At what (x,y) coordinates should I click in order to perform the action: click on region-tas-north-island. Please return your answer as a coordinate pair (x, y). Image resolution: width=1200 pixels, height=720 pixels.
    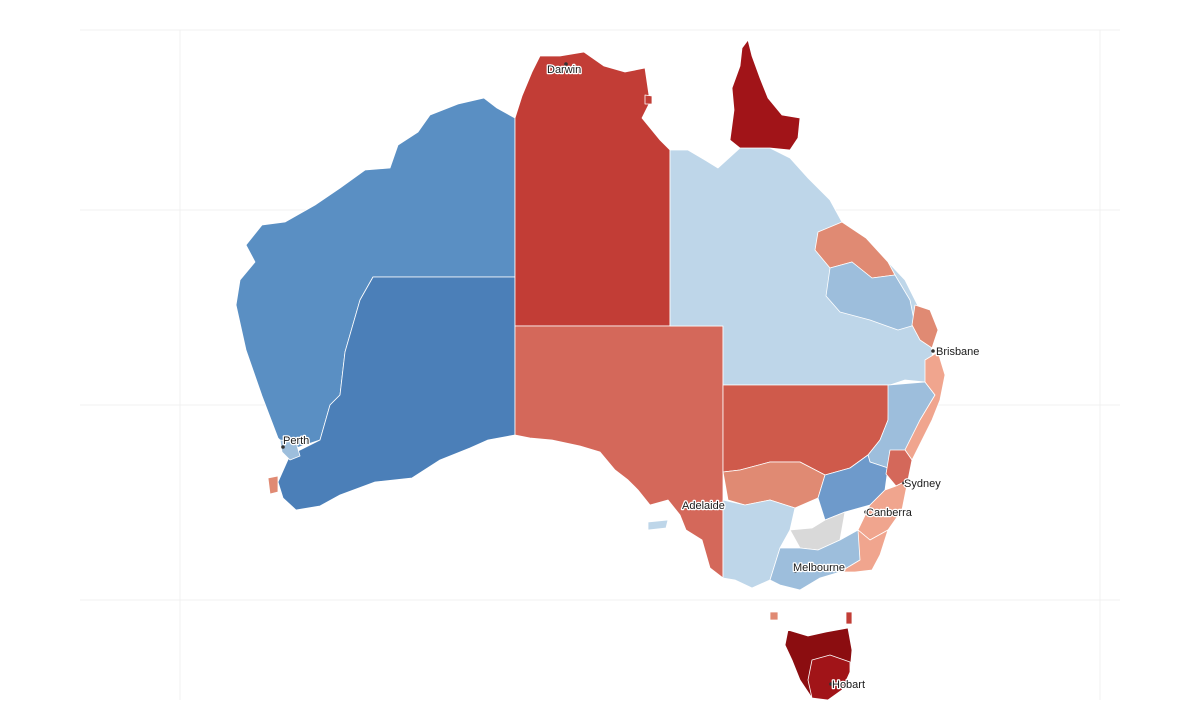
    Looking at the image, I should click on (774, 616).